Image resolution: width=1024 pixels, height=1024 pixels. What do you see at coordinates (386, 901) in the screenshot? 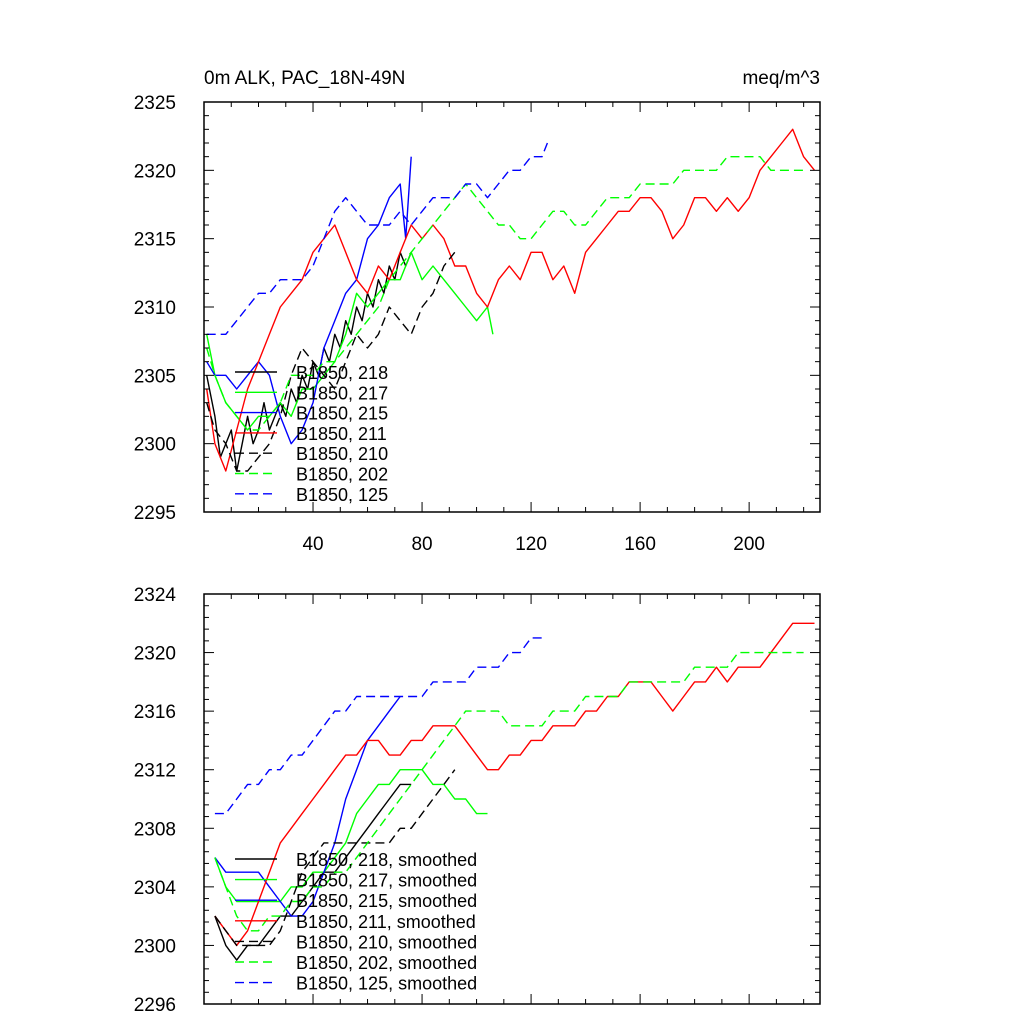
I see `legend-label: B1850, 215, smoothed` at bounding box center [386, 901].